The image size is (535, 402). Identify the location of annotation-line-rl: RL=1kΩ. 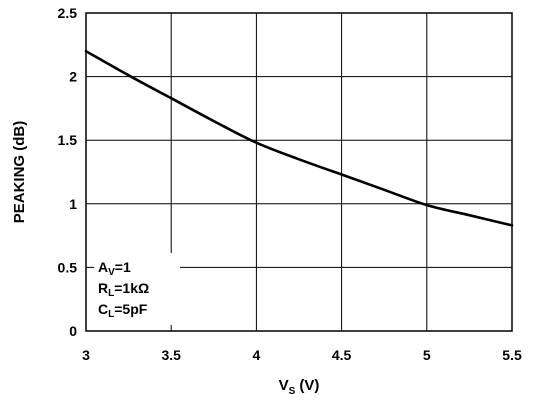
(123, 289).